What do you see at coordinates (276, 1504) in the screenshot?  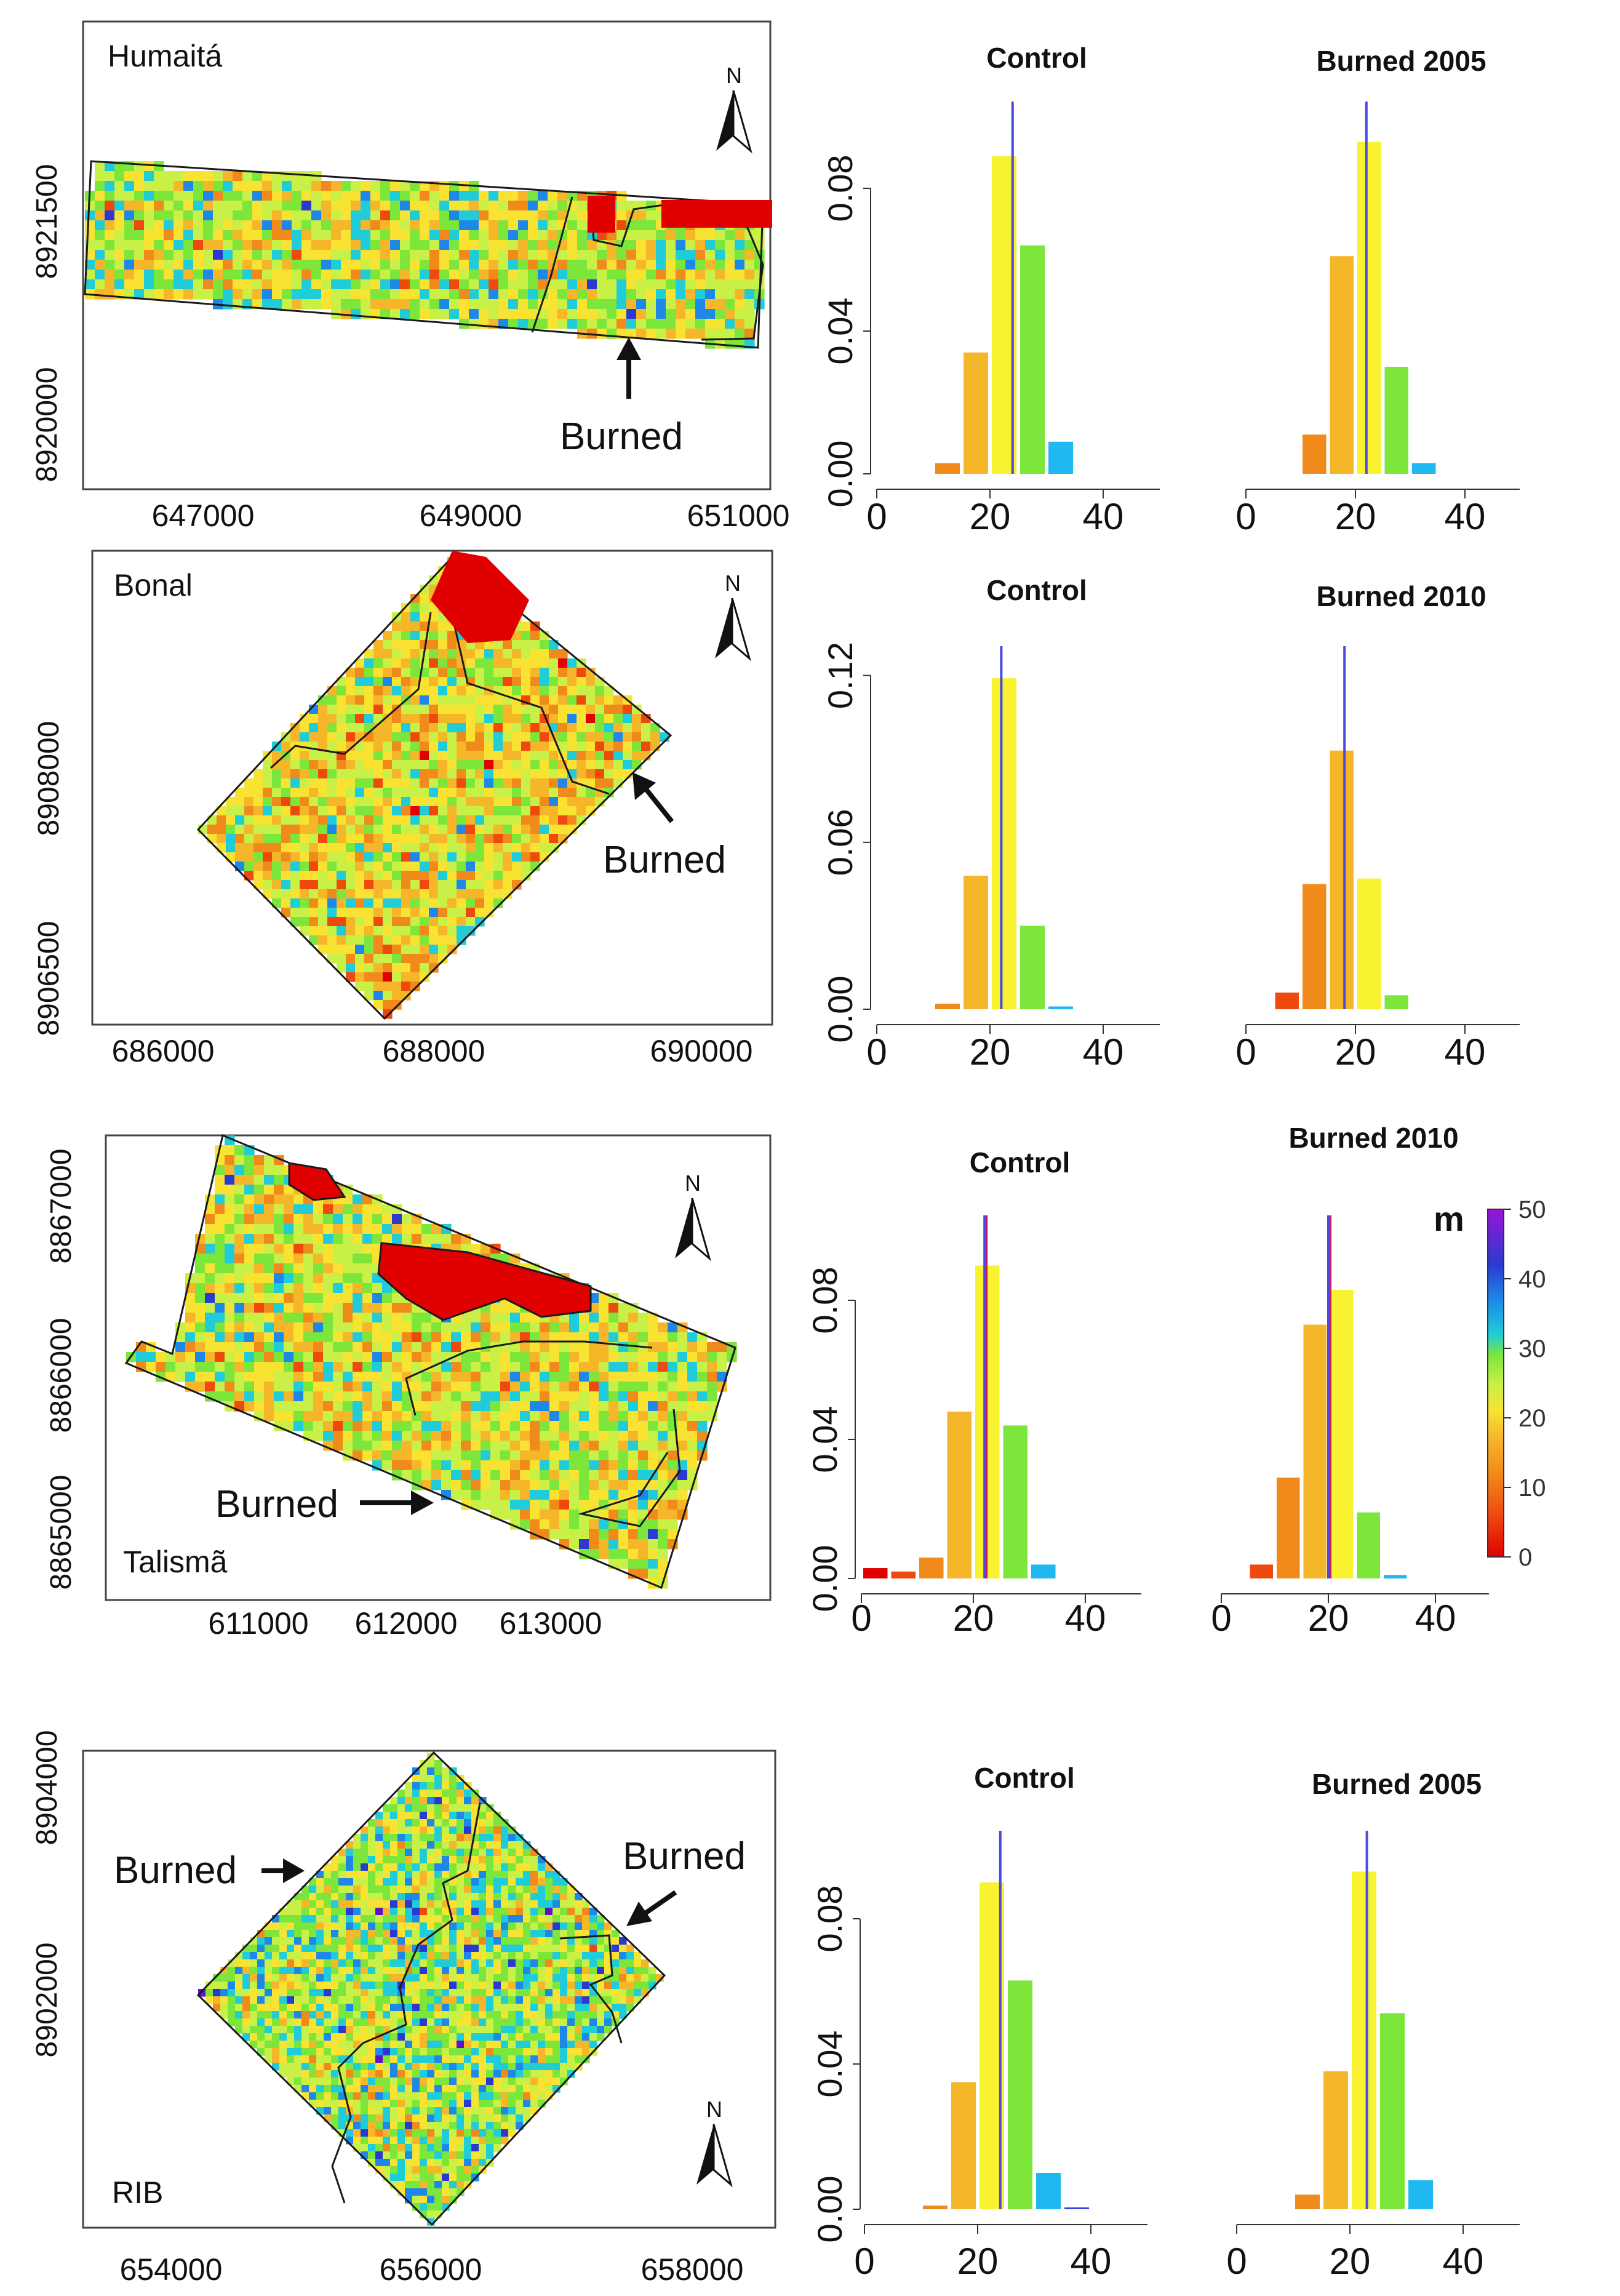 I see `burned-annotation: Burned` at bounding box center [276, 1504].